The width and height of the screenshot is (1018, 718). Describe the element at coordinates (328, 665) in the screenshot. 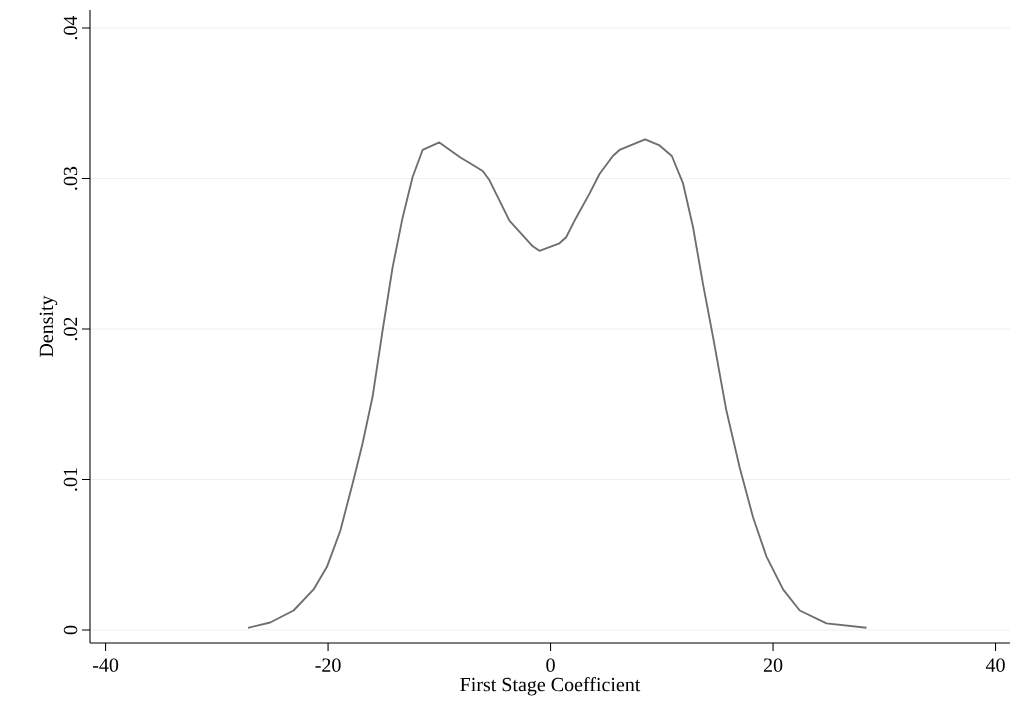

I see `x-tick-label: -20` at that location.